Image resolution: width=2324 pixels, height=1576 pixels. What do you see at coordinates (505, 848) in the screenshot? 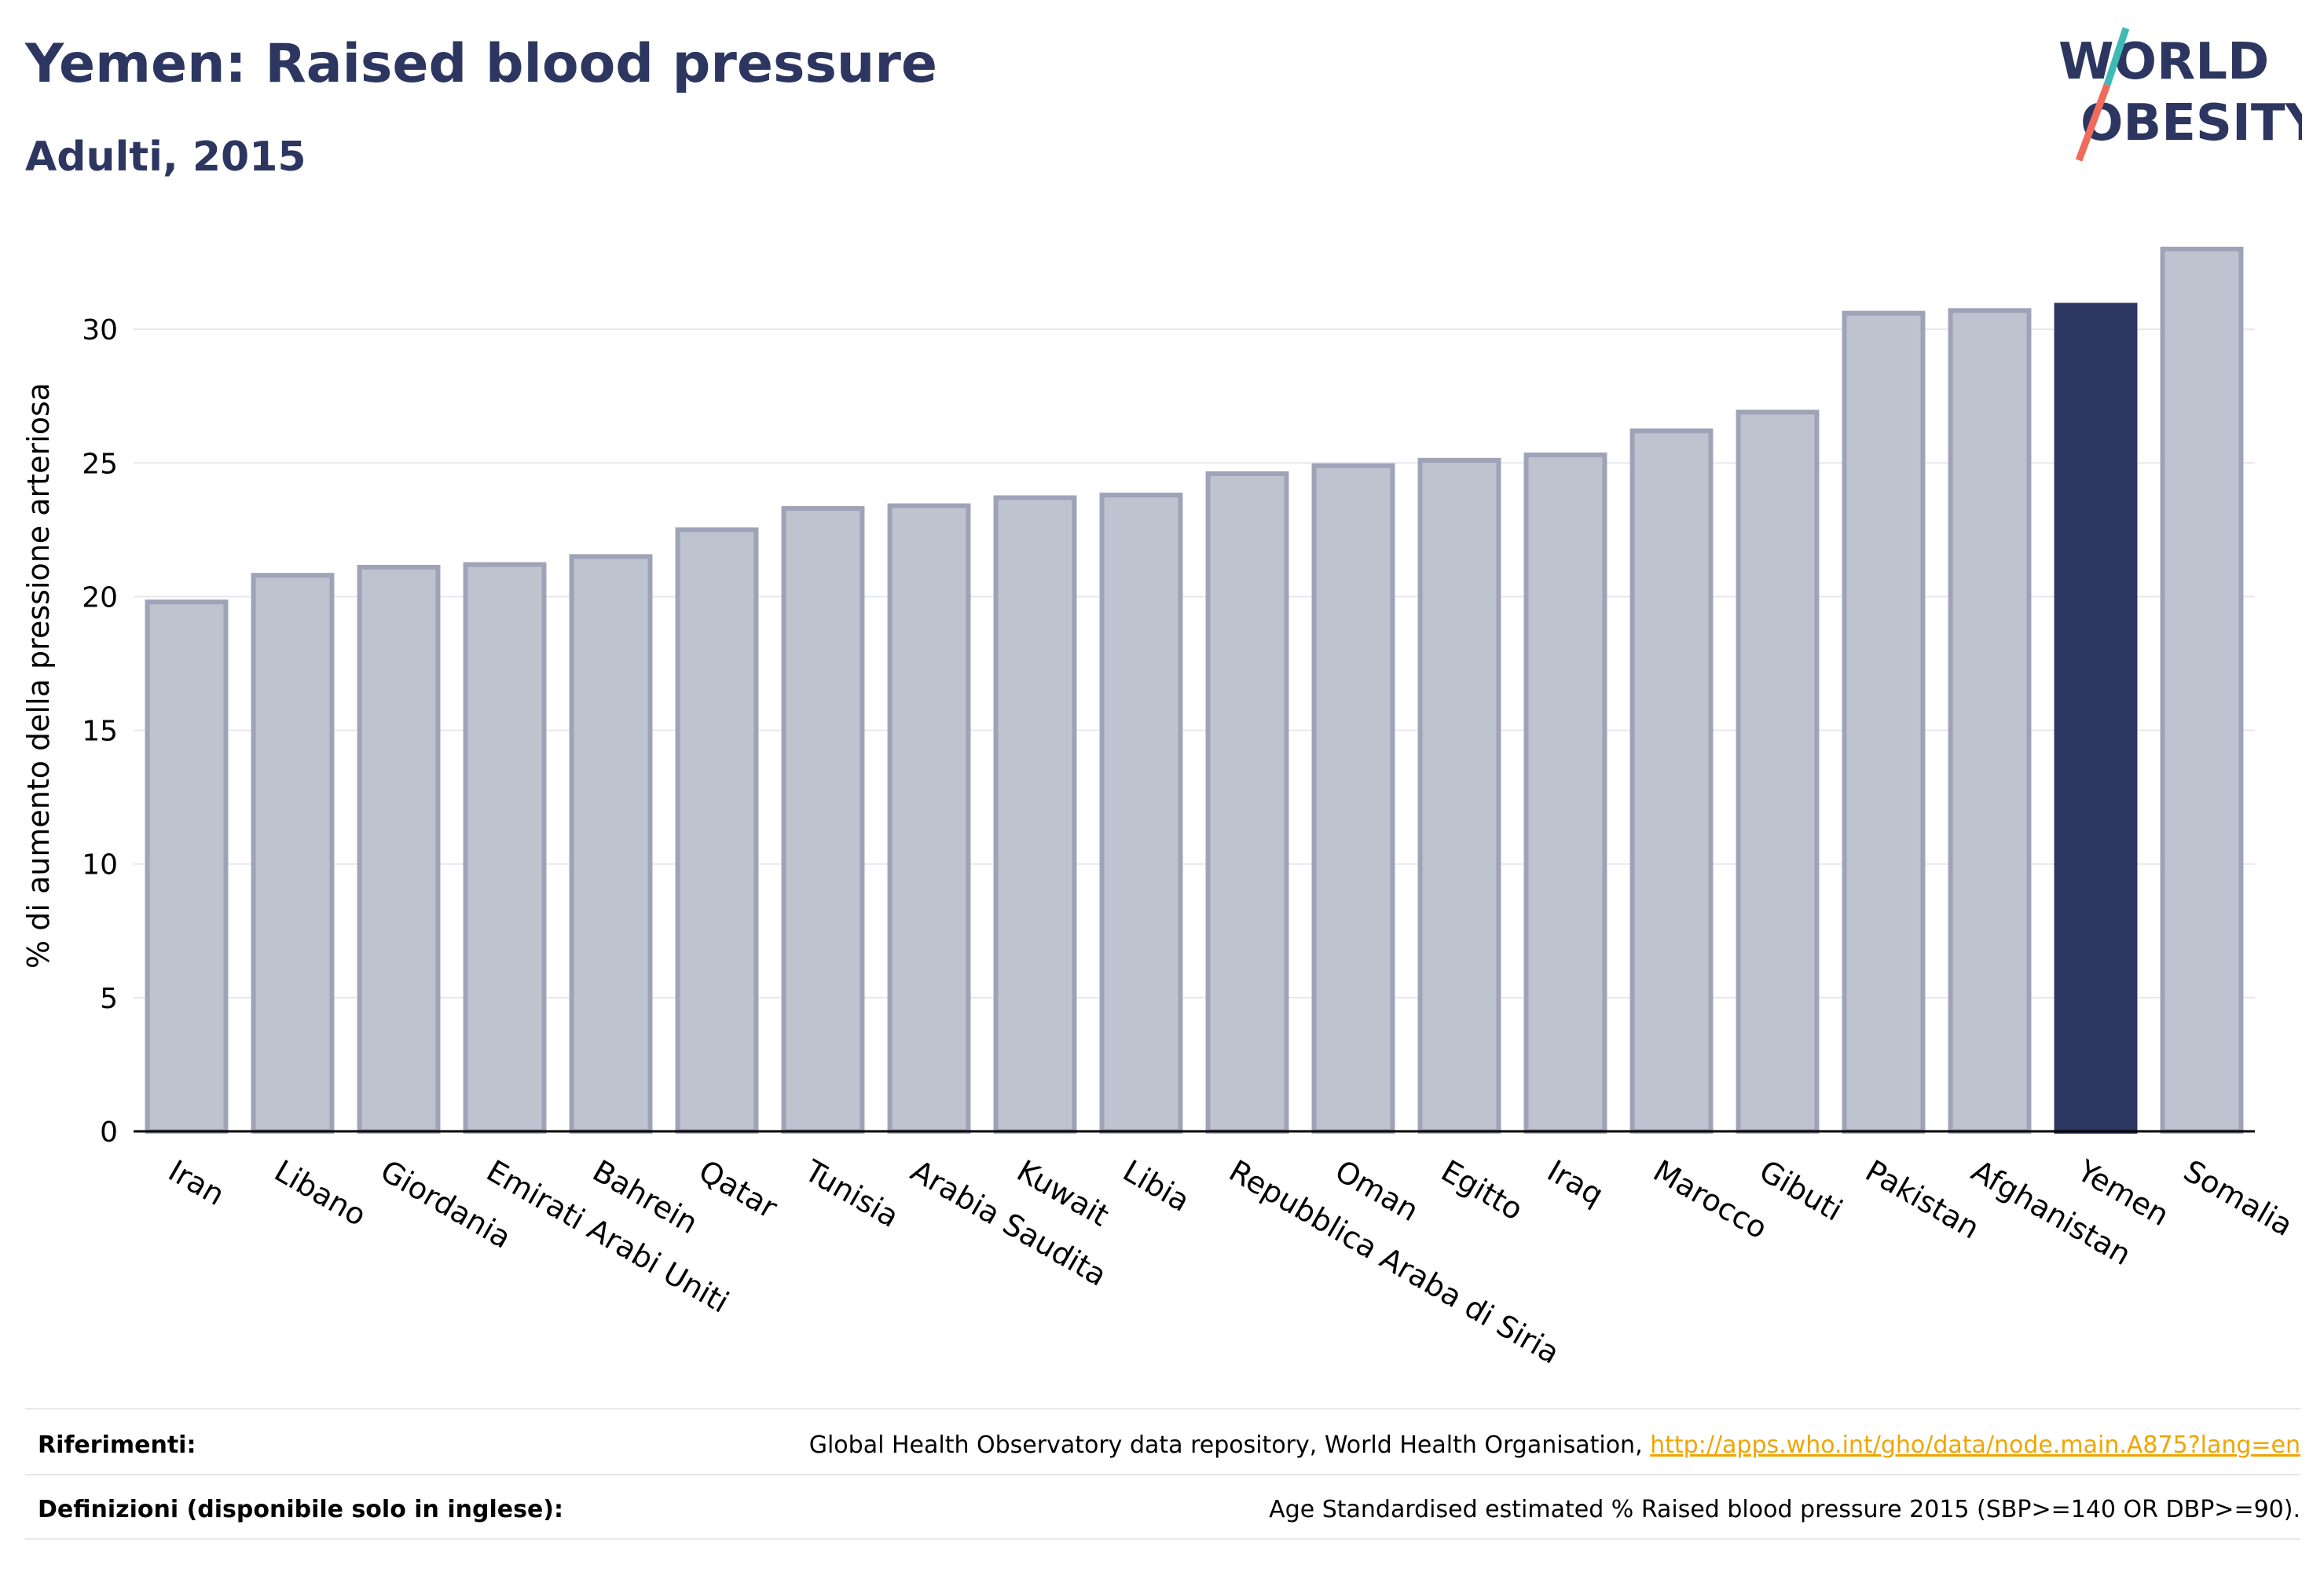
I see `bar-emirati-arabi-uniti` at bounding box center [505, 848].